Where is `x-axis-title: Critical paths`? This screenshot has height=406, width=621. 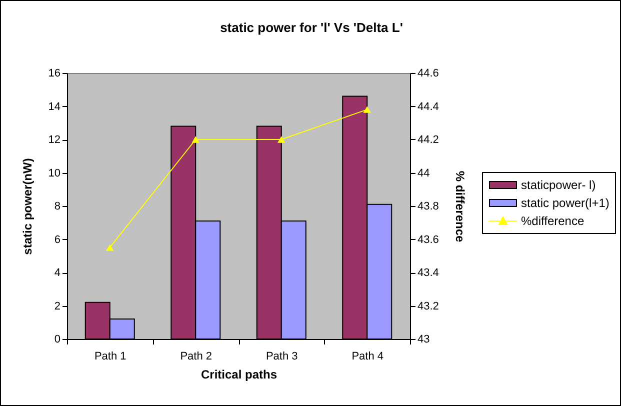
x-axis-title: Critical paths is located at coordinates (239, 375).